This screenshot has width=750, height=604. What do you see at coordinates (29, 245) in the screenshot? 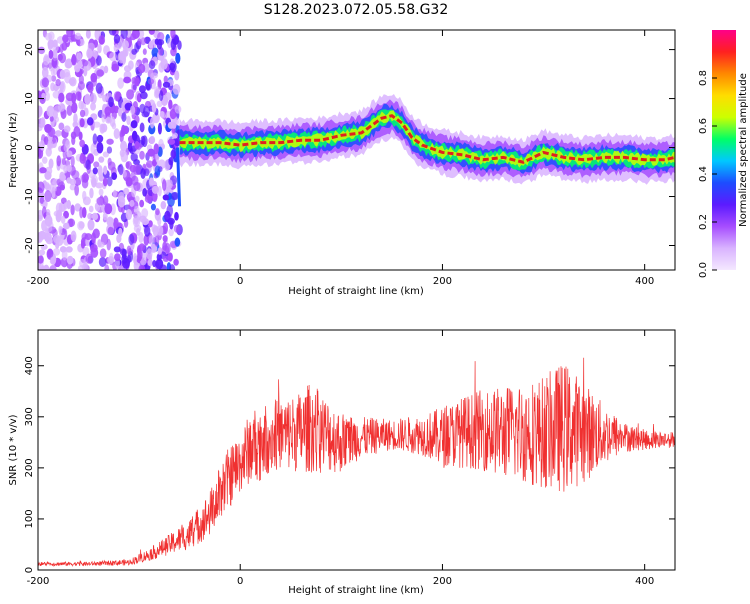
I see `y-tick-label: -20` at bounding box center [29, 245].